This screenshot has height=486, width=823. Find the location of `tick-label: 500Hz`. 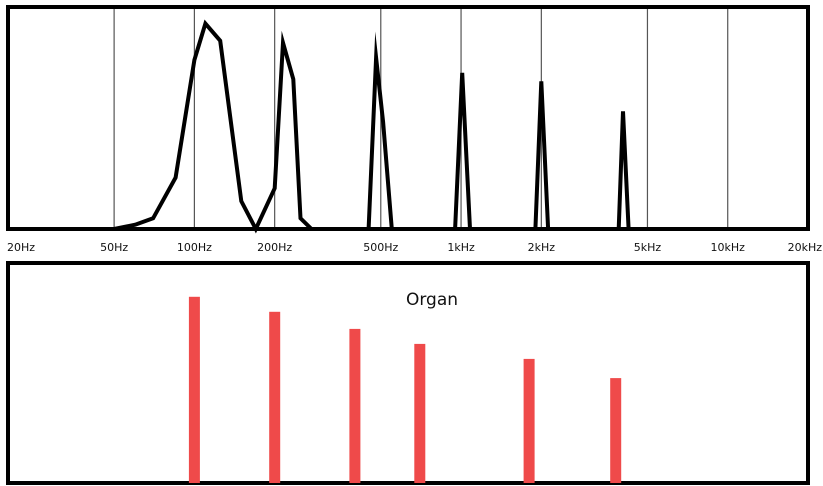

tick-label: 500Hz is located at coordinates (380, 247).